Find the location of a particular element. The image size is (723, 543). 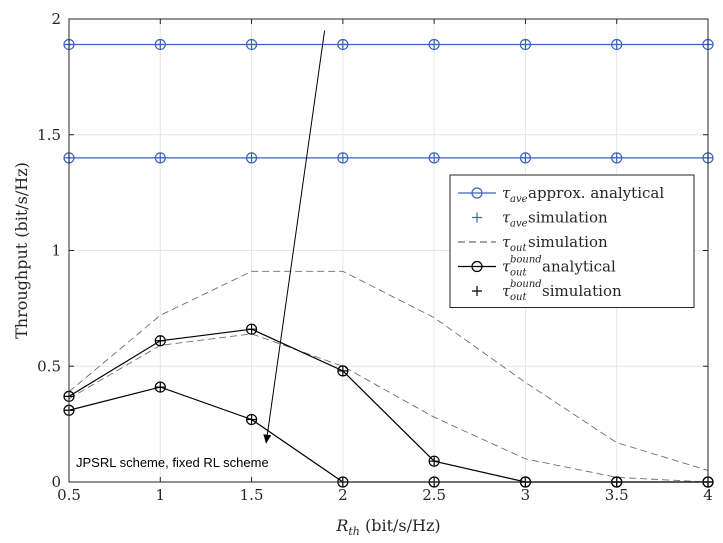

x-tick-label: 1 is located at coordinates (161, 495).